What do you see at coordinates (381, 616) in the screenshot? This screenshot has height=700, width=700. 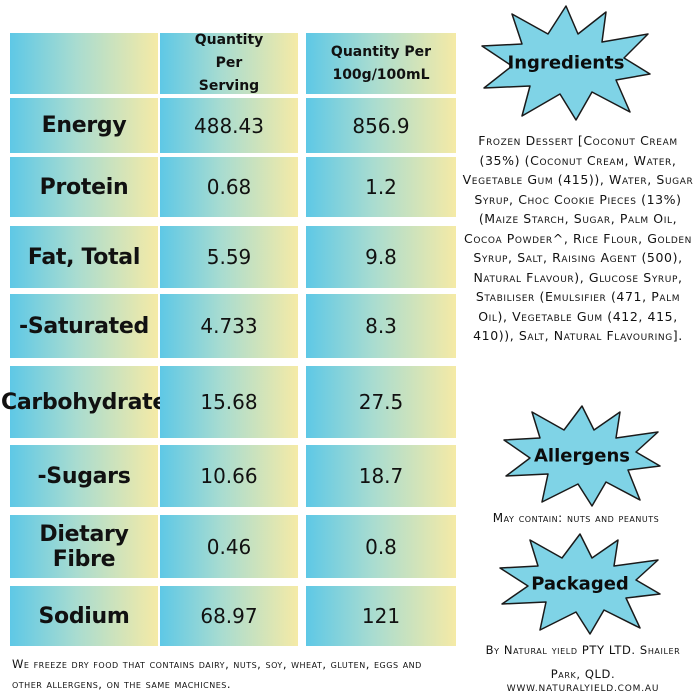 I see `row-100-sodium: 121` at bounding box center [381, 616].